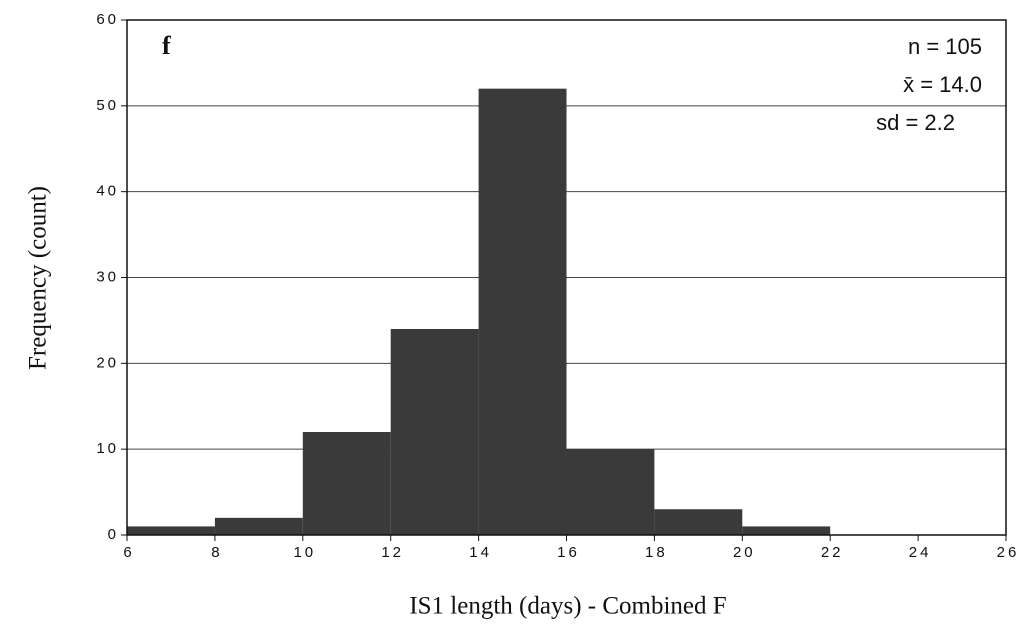  What do you see at coordinates (166, 45) in the screenshot?
I see `panel-label: f` at bounding box center [166, 45].